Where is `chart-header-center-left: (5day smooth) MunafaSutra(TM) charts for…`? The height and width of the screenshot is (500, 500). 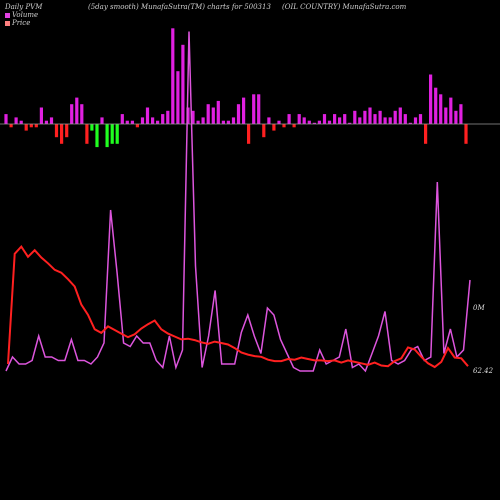 chart-header-center-left: (5day smooth) MunafaSutra(TM) charts for… is located at coordinates (179, 7).